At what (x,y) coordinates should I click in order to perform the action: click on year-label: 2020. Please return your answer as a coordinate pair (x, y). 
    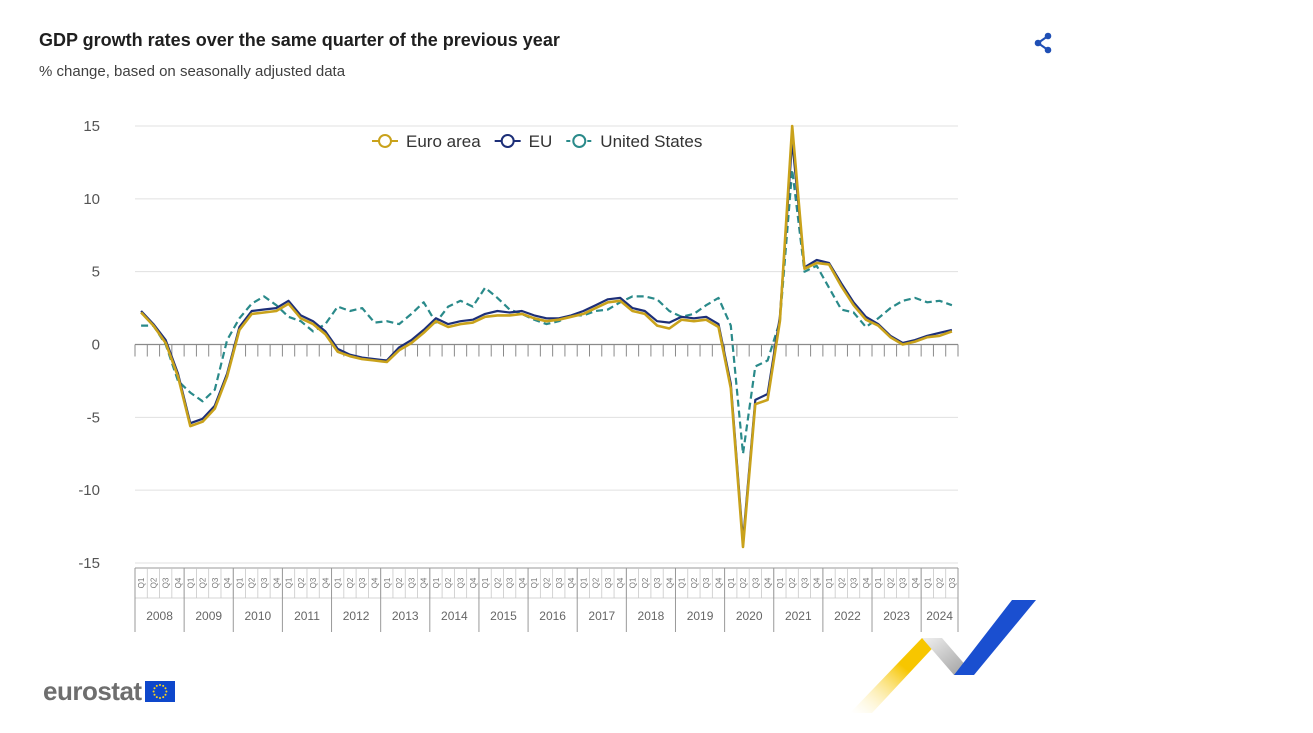
    Looking at the image, I should click on (749, 616).